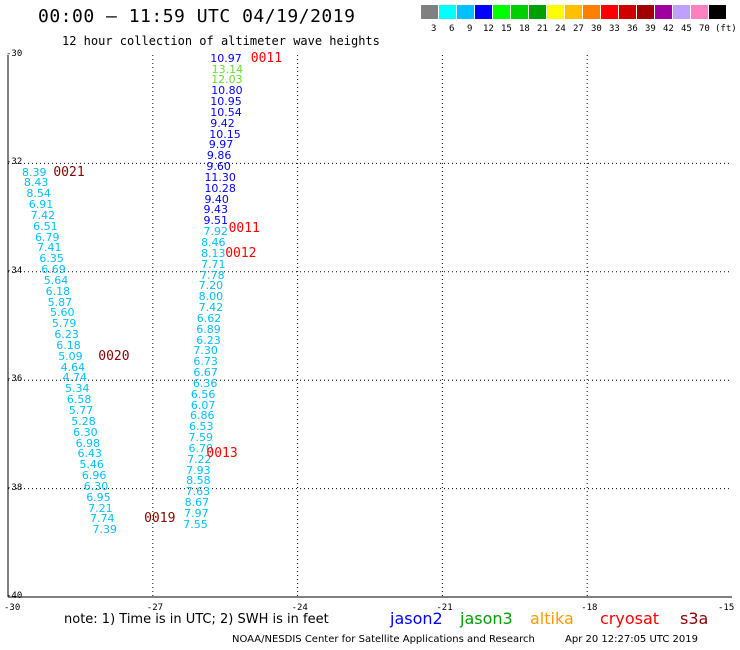  What do you see at coordinates (83, 421) in the screenshot?
I see `wave-height-value: 5.28` at bounding box center [83, 421].